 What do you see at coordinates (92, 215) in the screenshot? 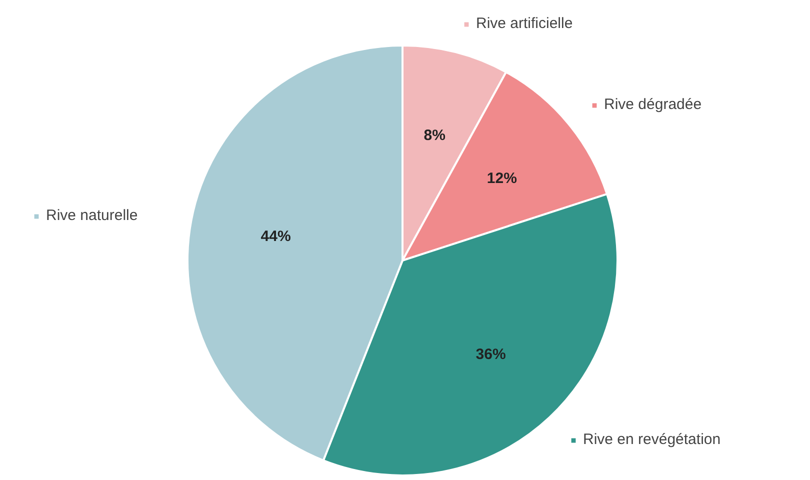
I see `legend-label: Rive naturelle` at bounding box center [92, 215].